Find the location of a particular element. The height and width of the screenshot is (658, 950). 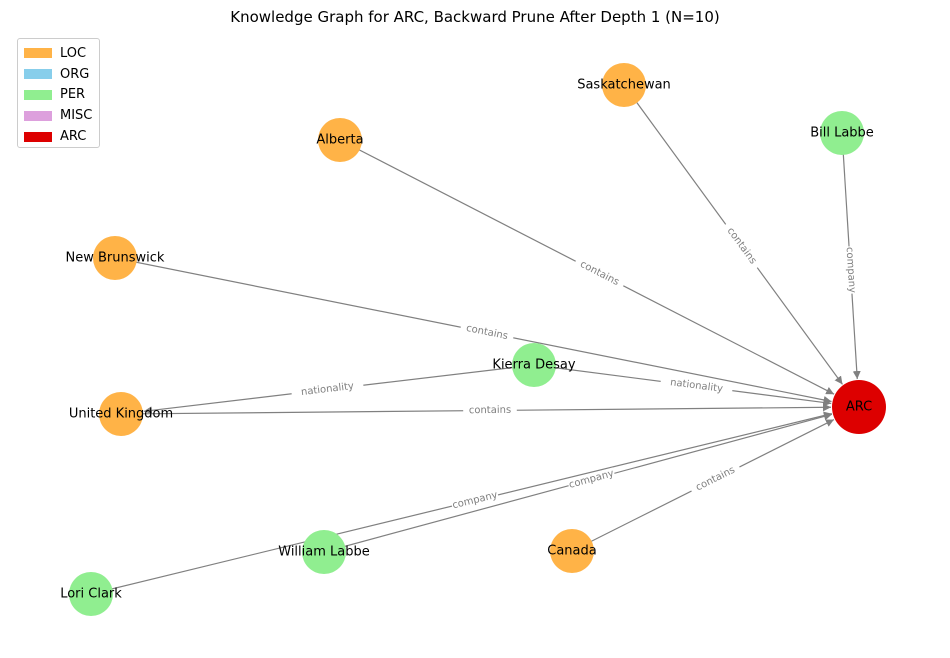

node-canada is located at coordinates (572, 551).